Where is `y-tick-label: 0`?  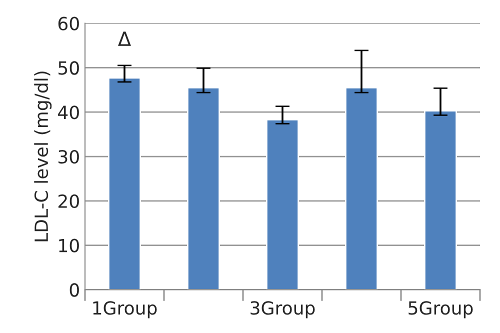 y-tick-label: 0 is located at coordinates (74, 290).